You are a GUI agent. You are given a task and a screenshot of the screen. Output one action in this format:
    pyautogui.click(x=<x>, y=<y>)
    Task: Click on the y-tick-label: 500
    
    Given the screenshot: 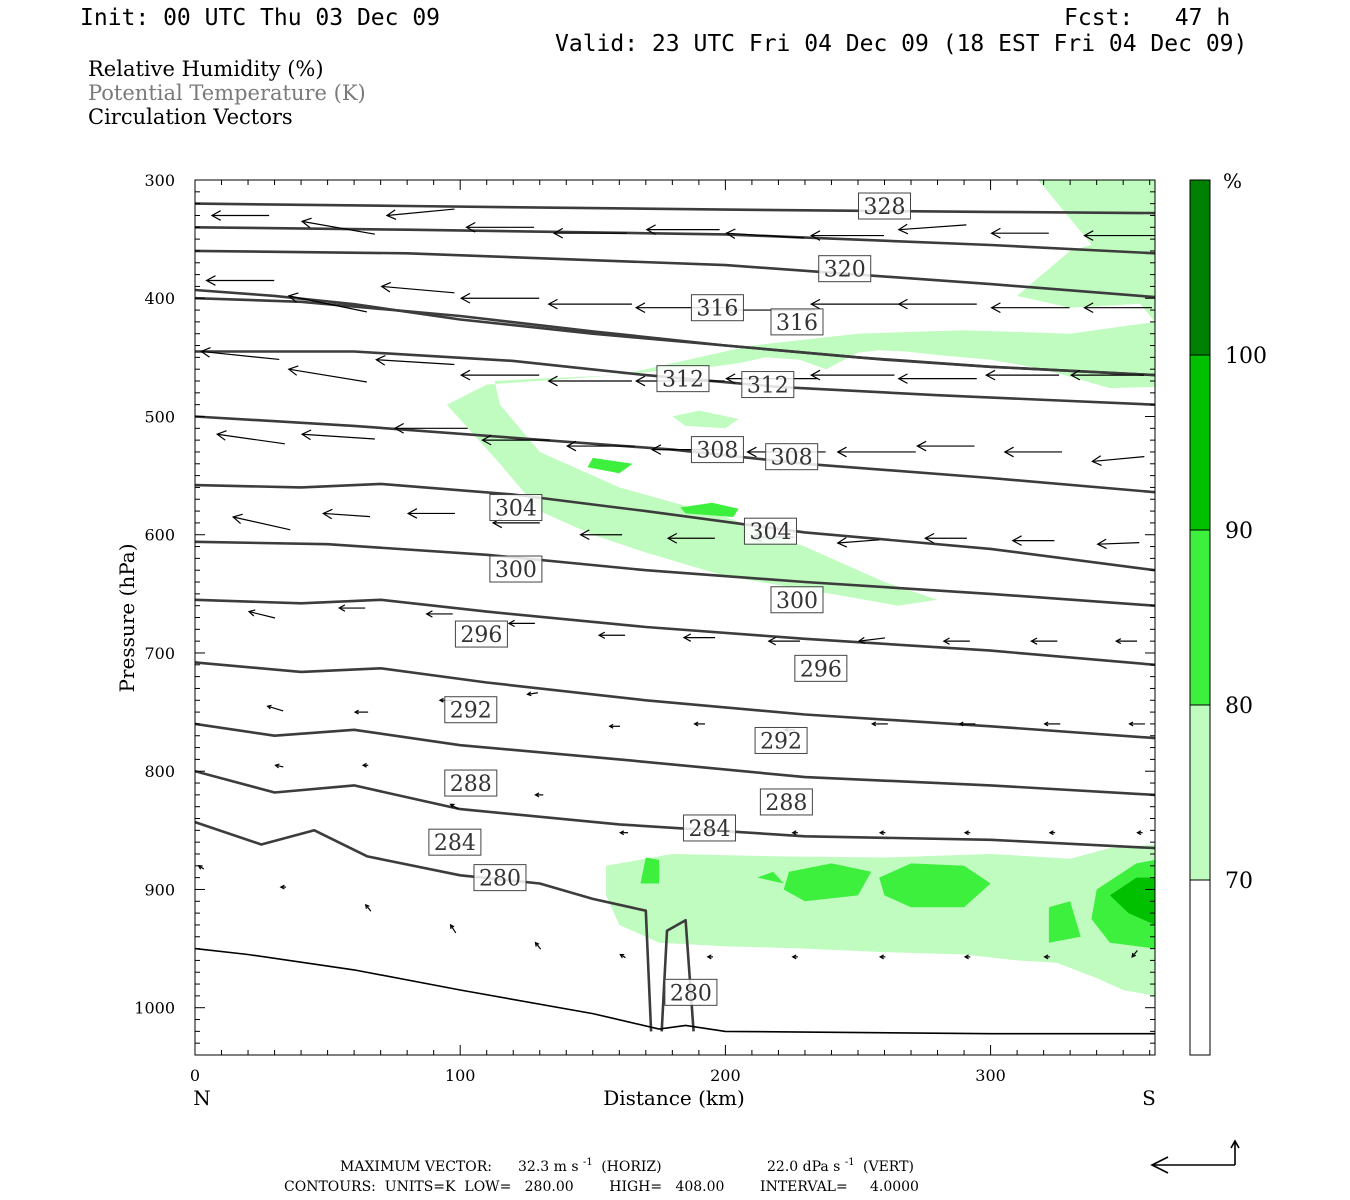 What is the action you would take?
    pyautogui.click(x=159, y=416)
    